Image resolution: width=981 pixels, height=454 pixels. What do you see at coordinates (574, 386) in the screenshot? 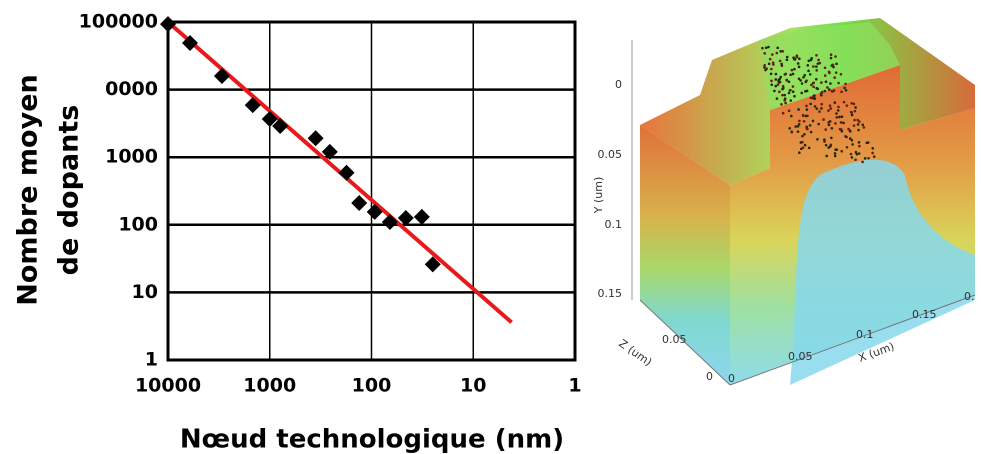
I see `x-tick-label: 1` at bounding box center [574, 386].